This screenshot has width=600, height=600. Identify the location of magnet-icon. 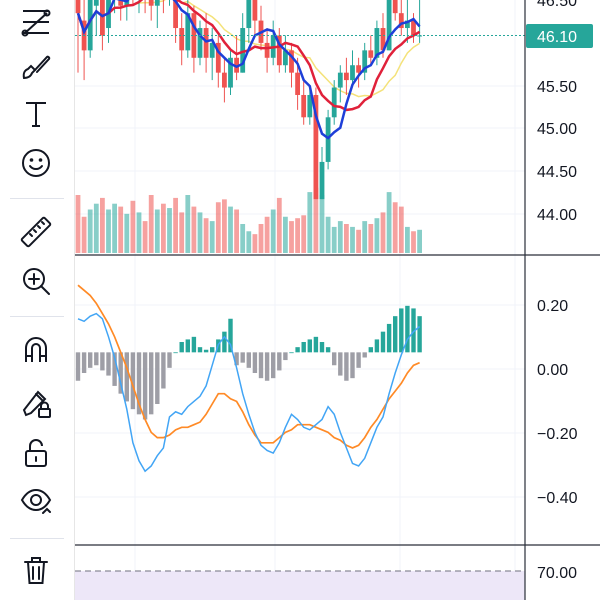
(36, 350).